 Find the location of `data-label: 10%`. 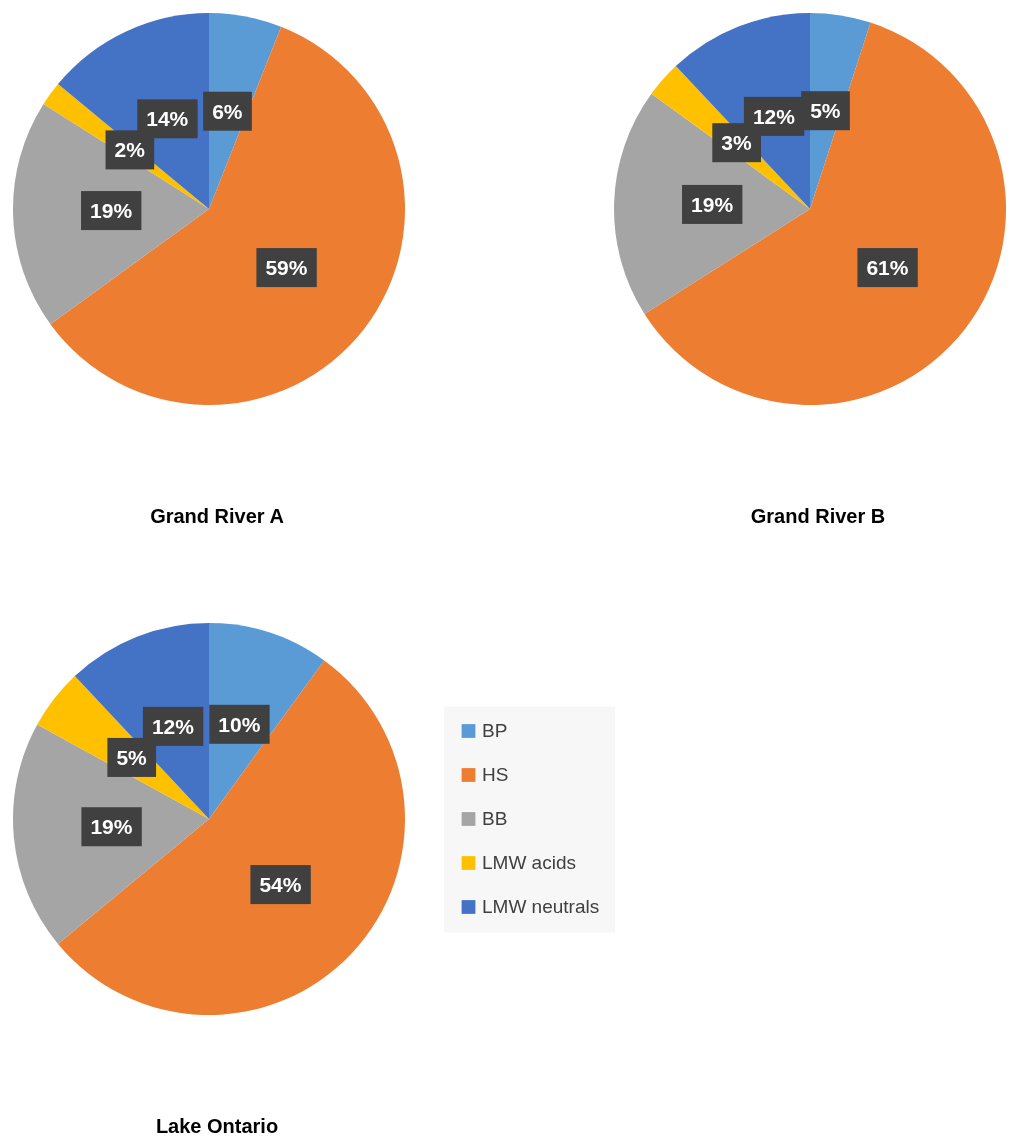

data-label: 10% is located at coordinates (239, 724).